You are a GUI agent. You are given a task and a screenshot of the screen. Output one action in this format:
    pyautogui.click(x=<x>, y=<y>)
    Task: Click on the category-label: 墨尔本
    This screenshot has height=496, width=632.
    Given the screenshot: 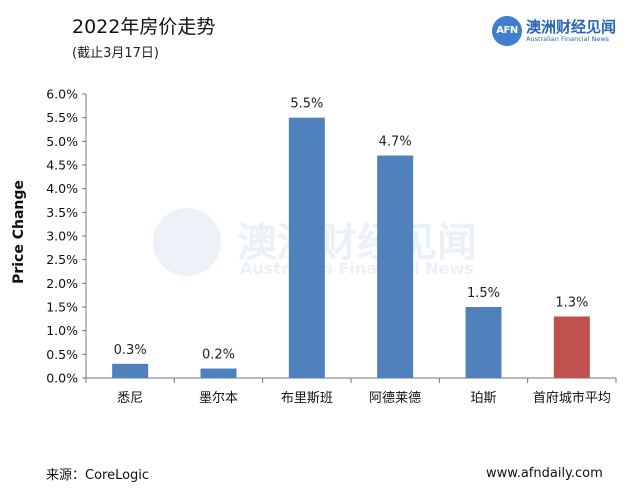 What is the action you would take?
    pyautogui.click(x=218, y=398)
    